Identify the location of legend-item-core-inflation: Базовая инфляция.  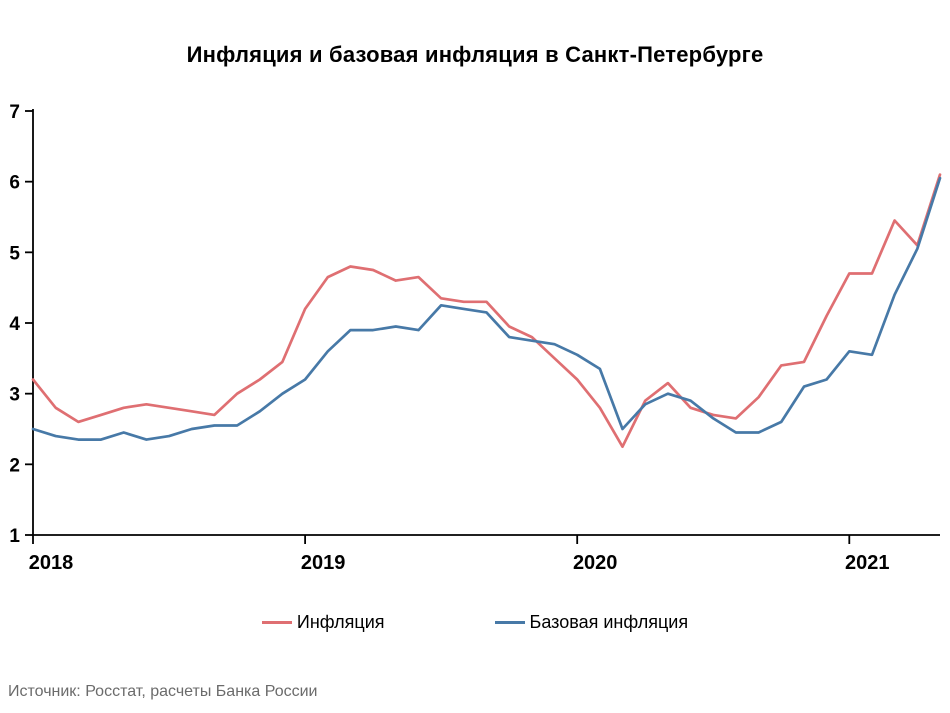
(591, 622).